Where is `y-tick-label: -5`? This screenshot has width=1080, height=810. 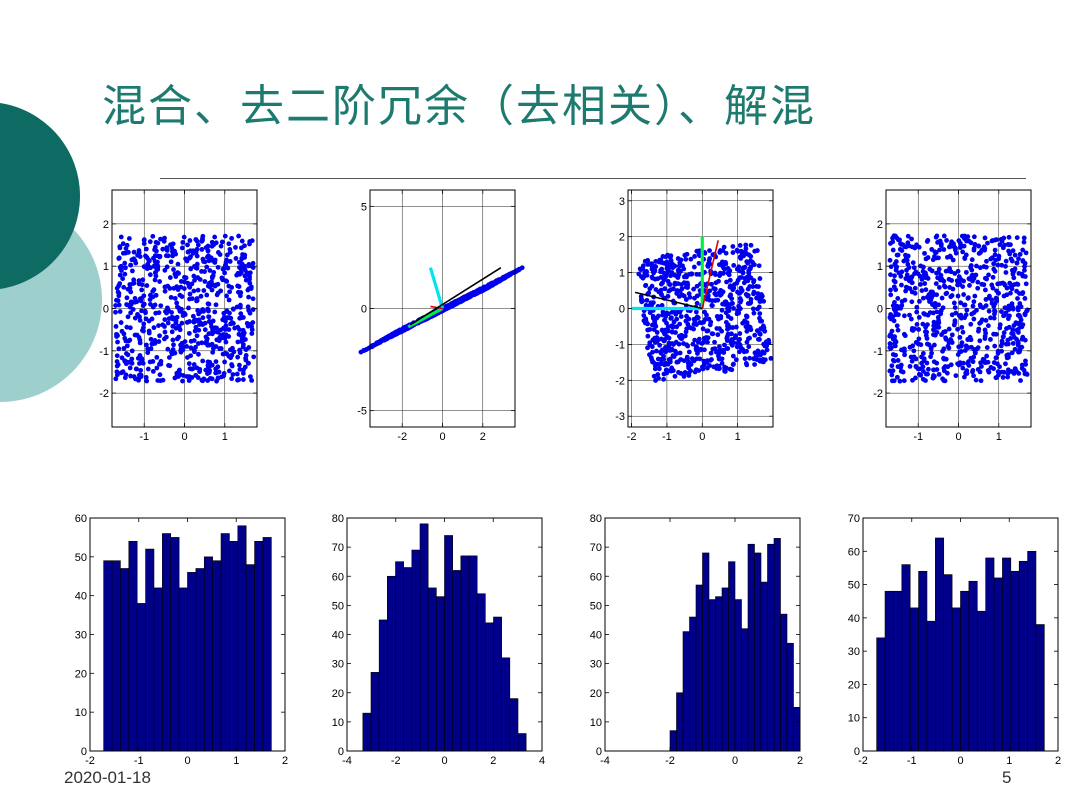 y-tick-label: -5 is located at coordinates (362, 412).